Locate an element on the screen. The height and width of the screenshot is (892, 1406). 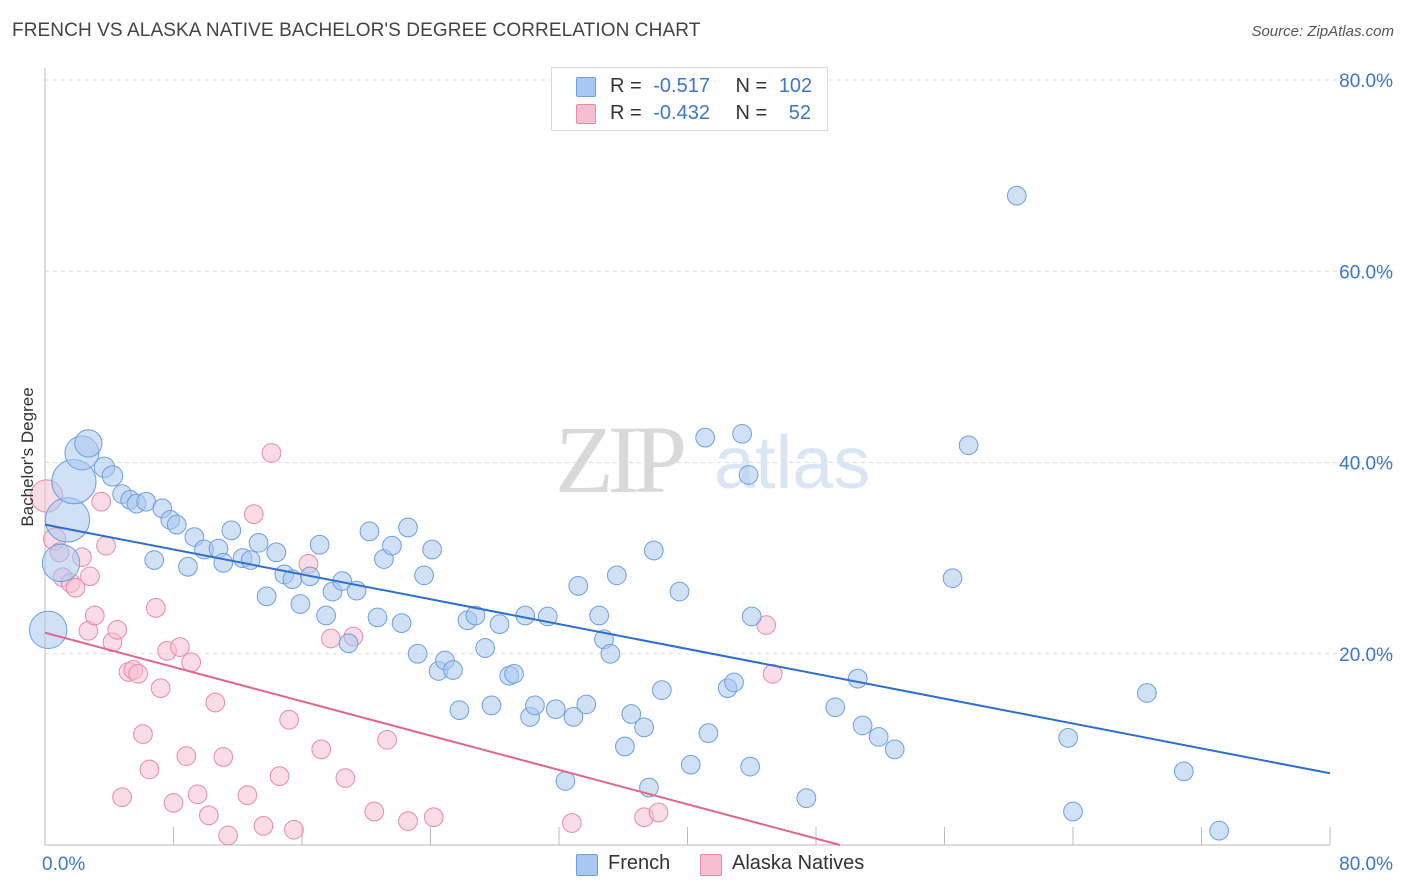
x-tick-label-max: 80.0% is located at coordinates (1366, 864).